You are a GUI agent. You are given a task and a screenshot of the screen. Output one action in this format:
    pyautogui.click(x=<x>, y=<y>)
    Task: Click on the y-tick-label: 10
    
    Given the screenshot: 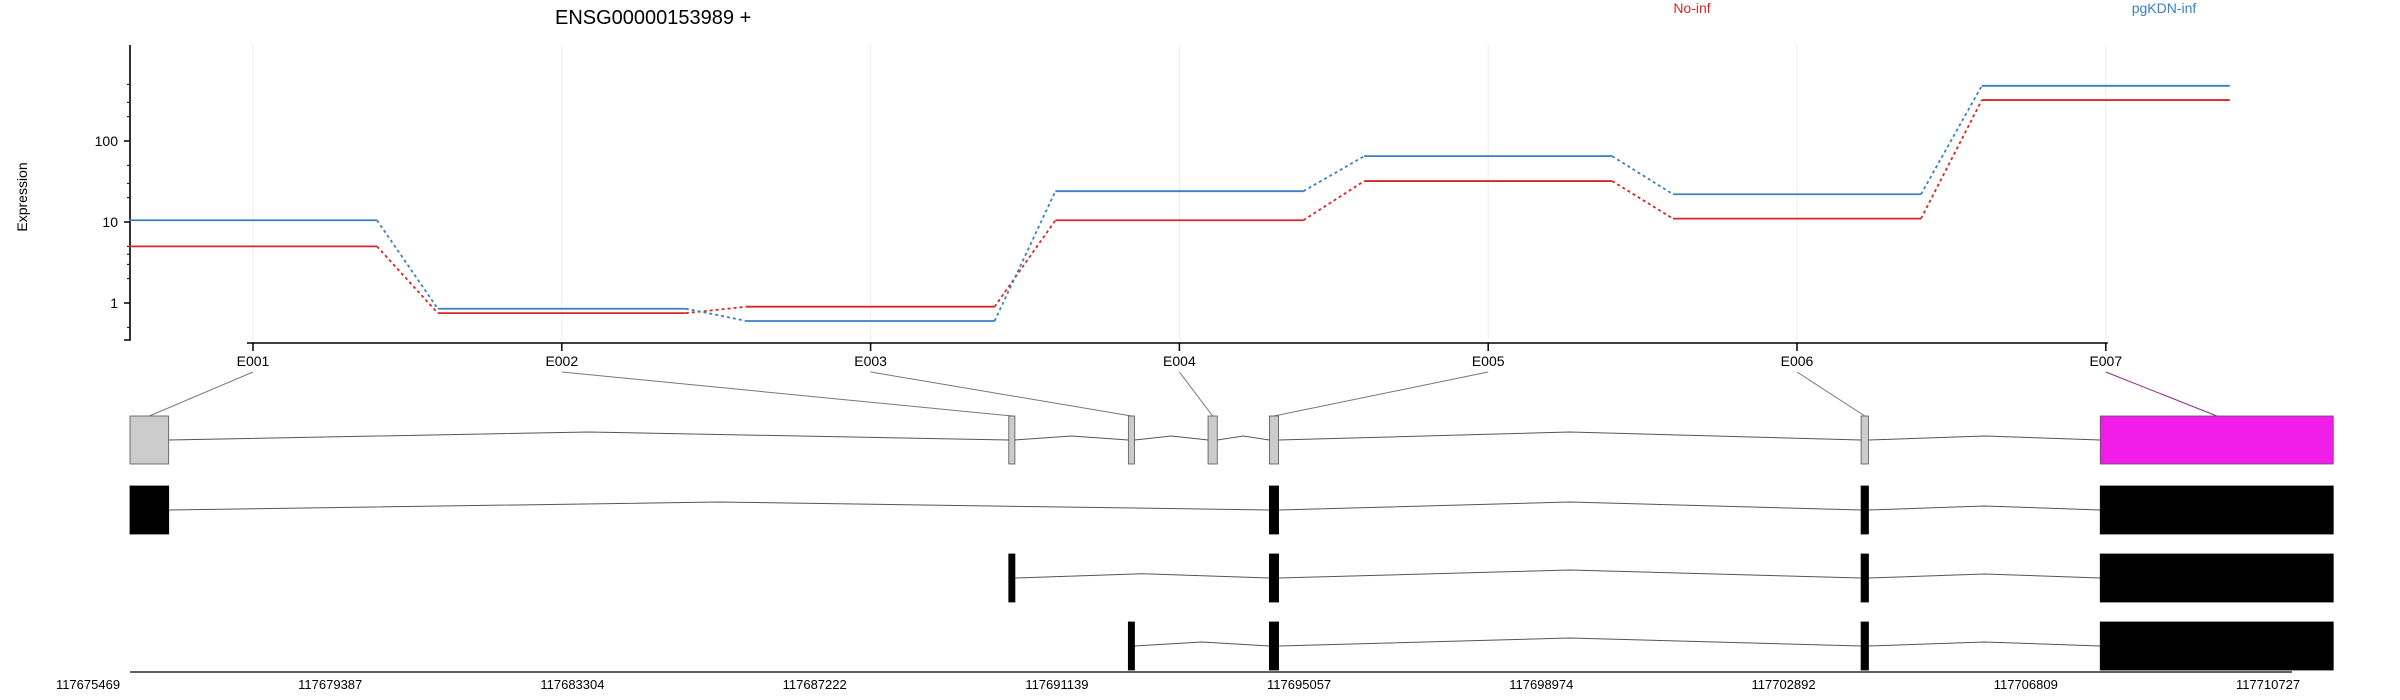 What is the action you would take?
    pyautogui.click(x=110, y=222)
    